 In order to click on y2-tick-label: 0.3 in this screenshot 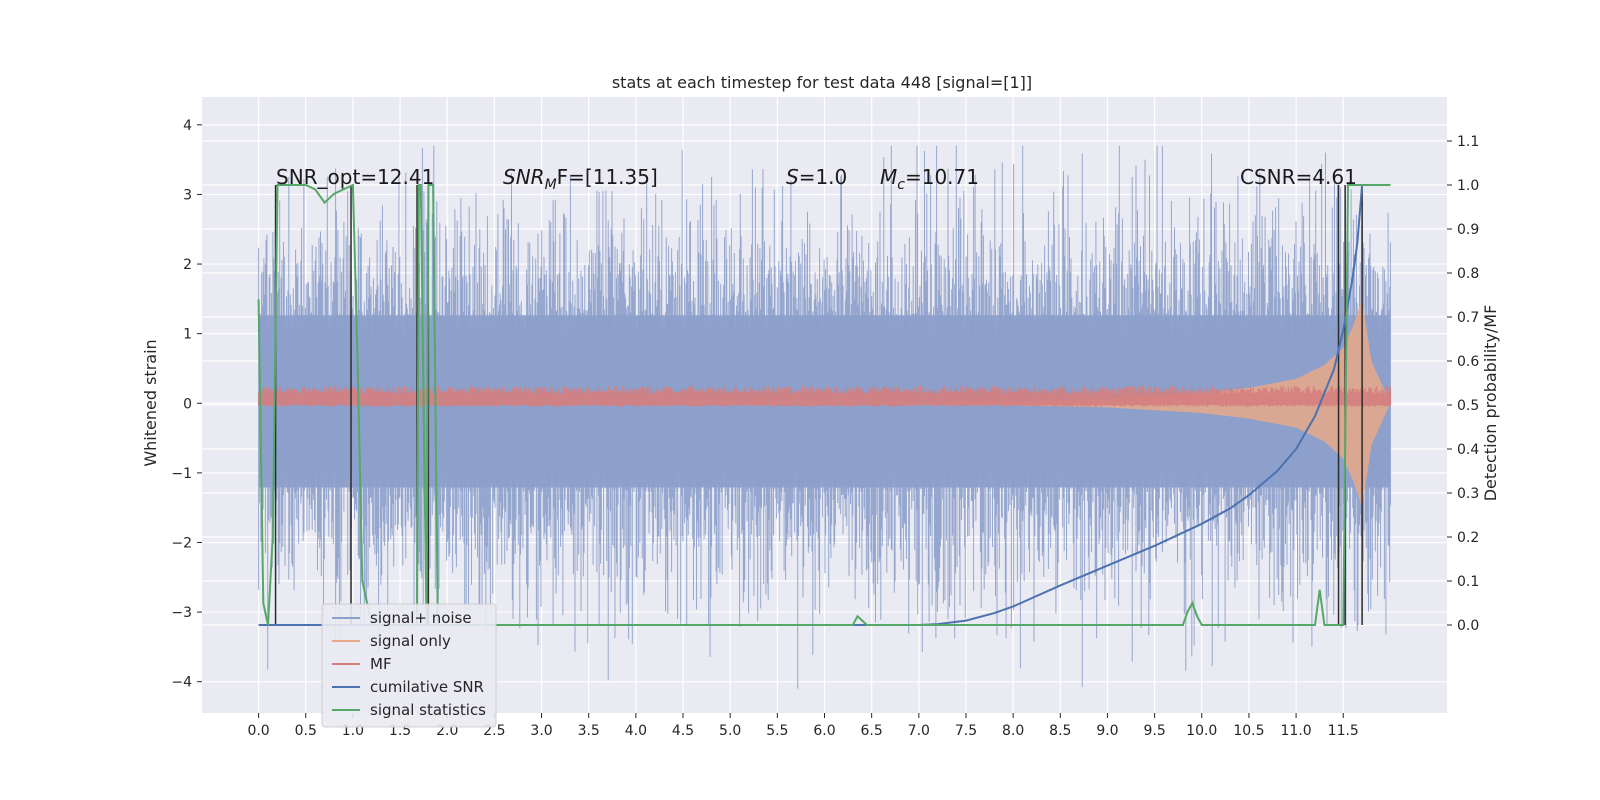, I will do `click(1468, 494)`.